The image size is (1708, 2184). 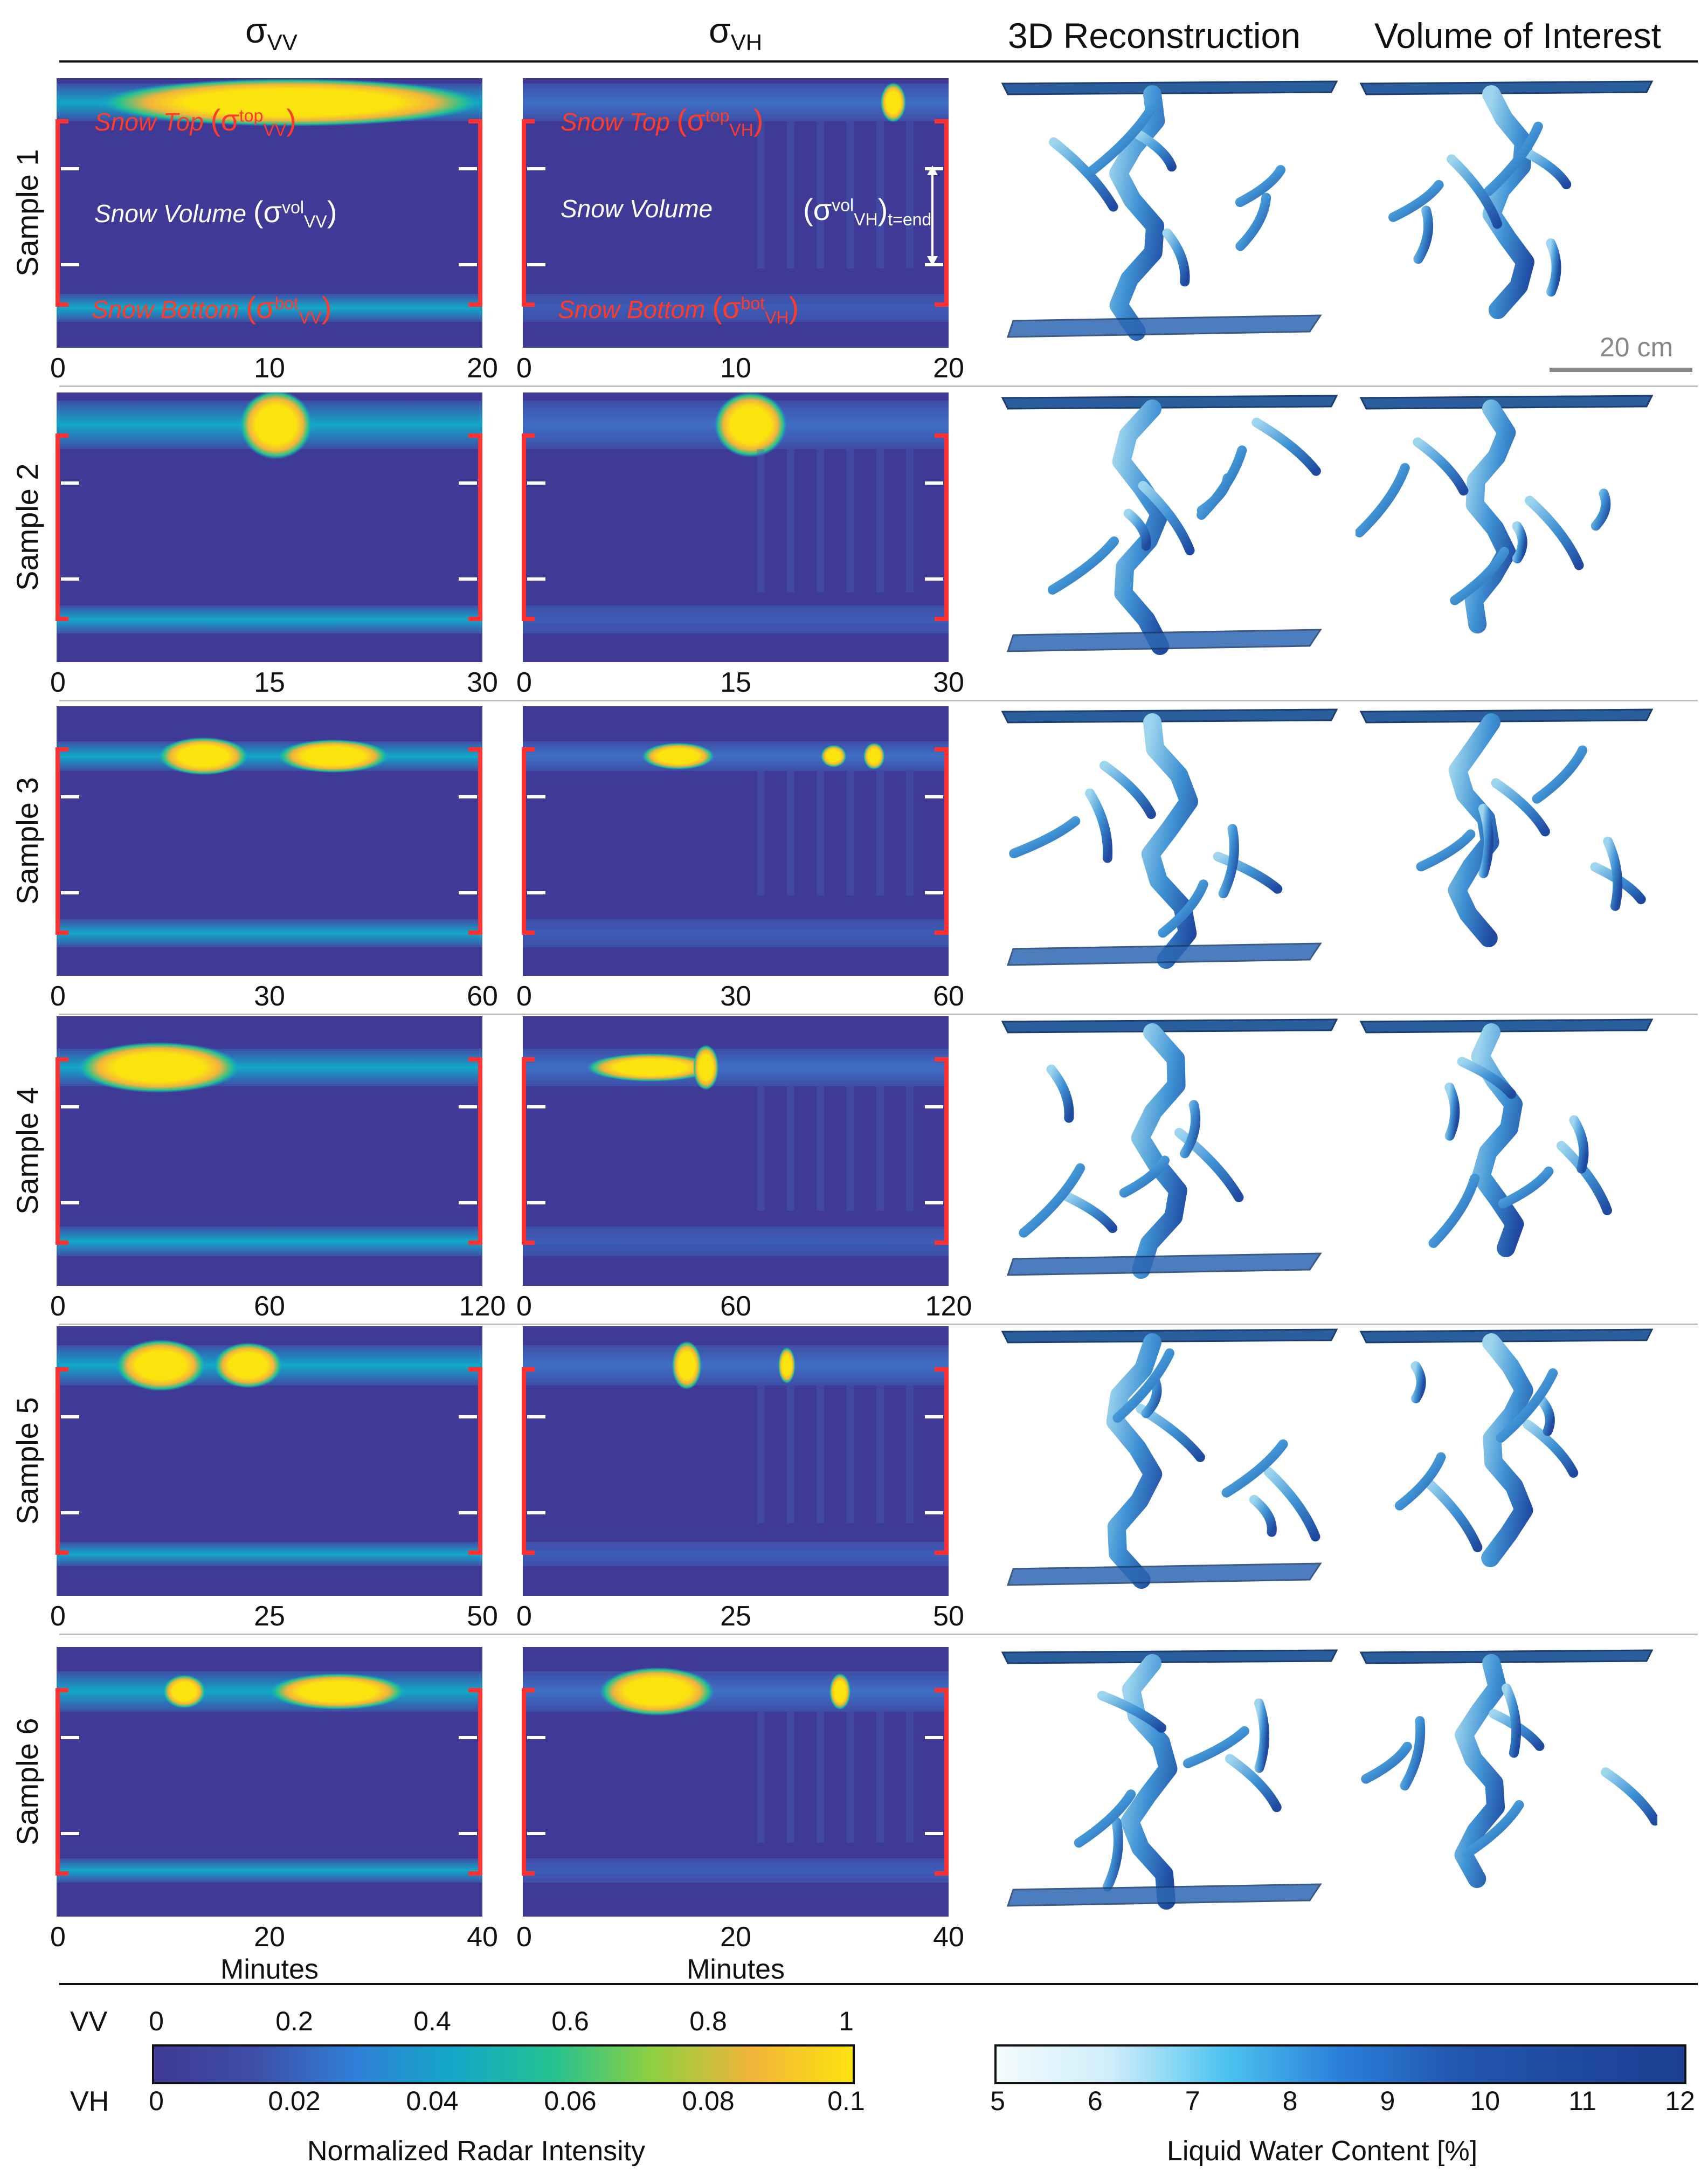 What do you see at coordinates (1621, 370) in the screenshot?
I see `scalebar` at bounding box center [1621, 370].